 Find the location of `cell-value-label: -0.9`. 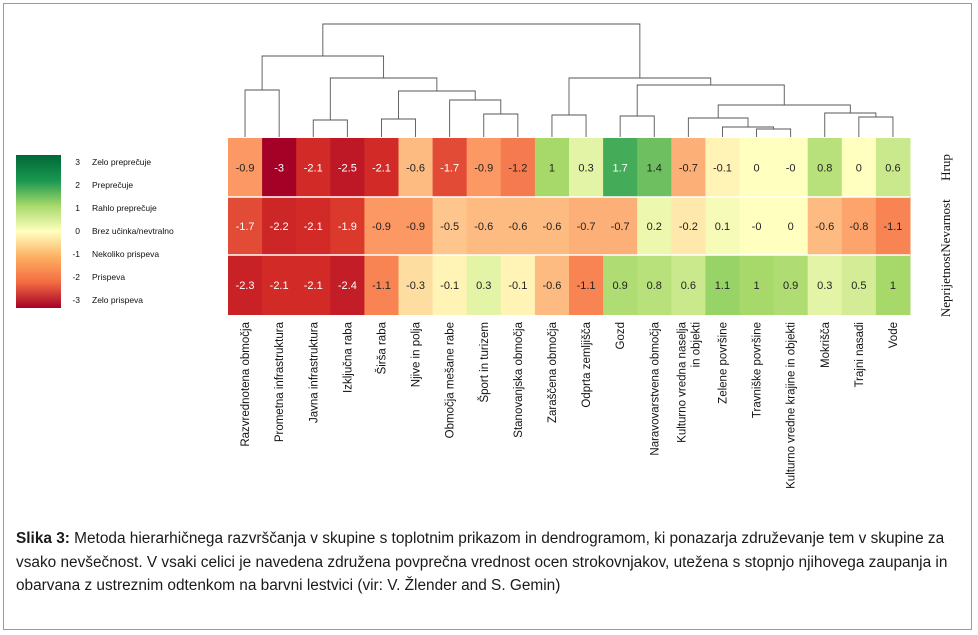

cell-value-label: -0.9 is located at coordinates (483, 169).